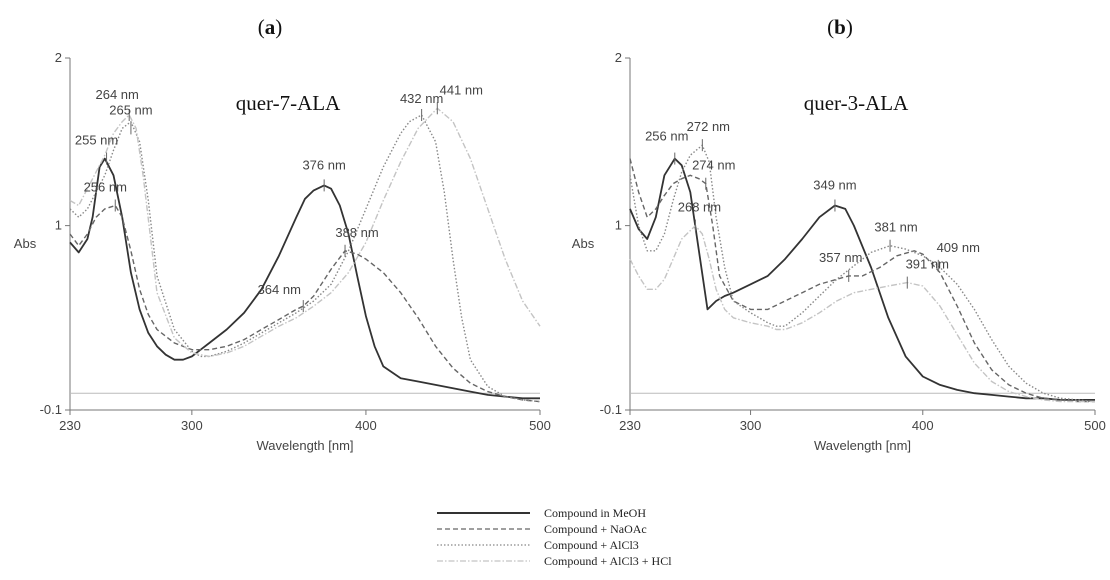 The width and height of the screenshot is (1110, 580). Describe the element at coordinates (595, 513) in the screenshot. I see `legend-label: Compound in MeOH` at that location.